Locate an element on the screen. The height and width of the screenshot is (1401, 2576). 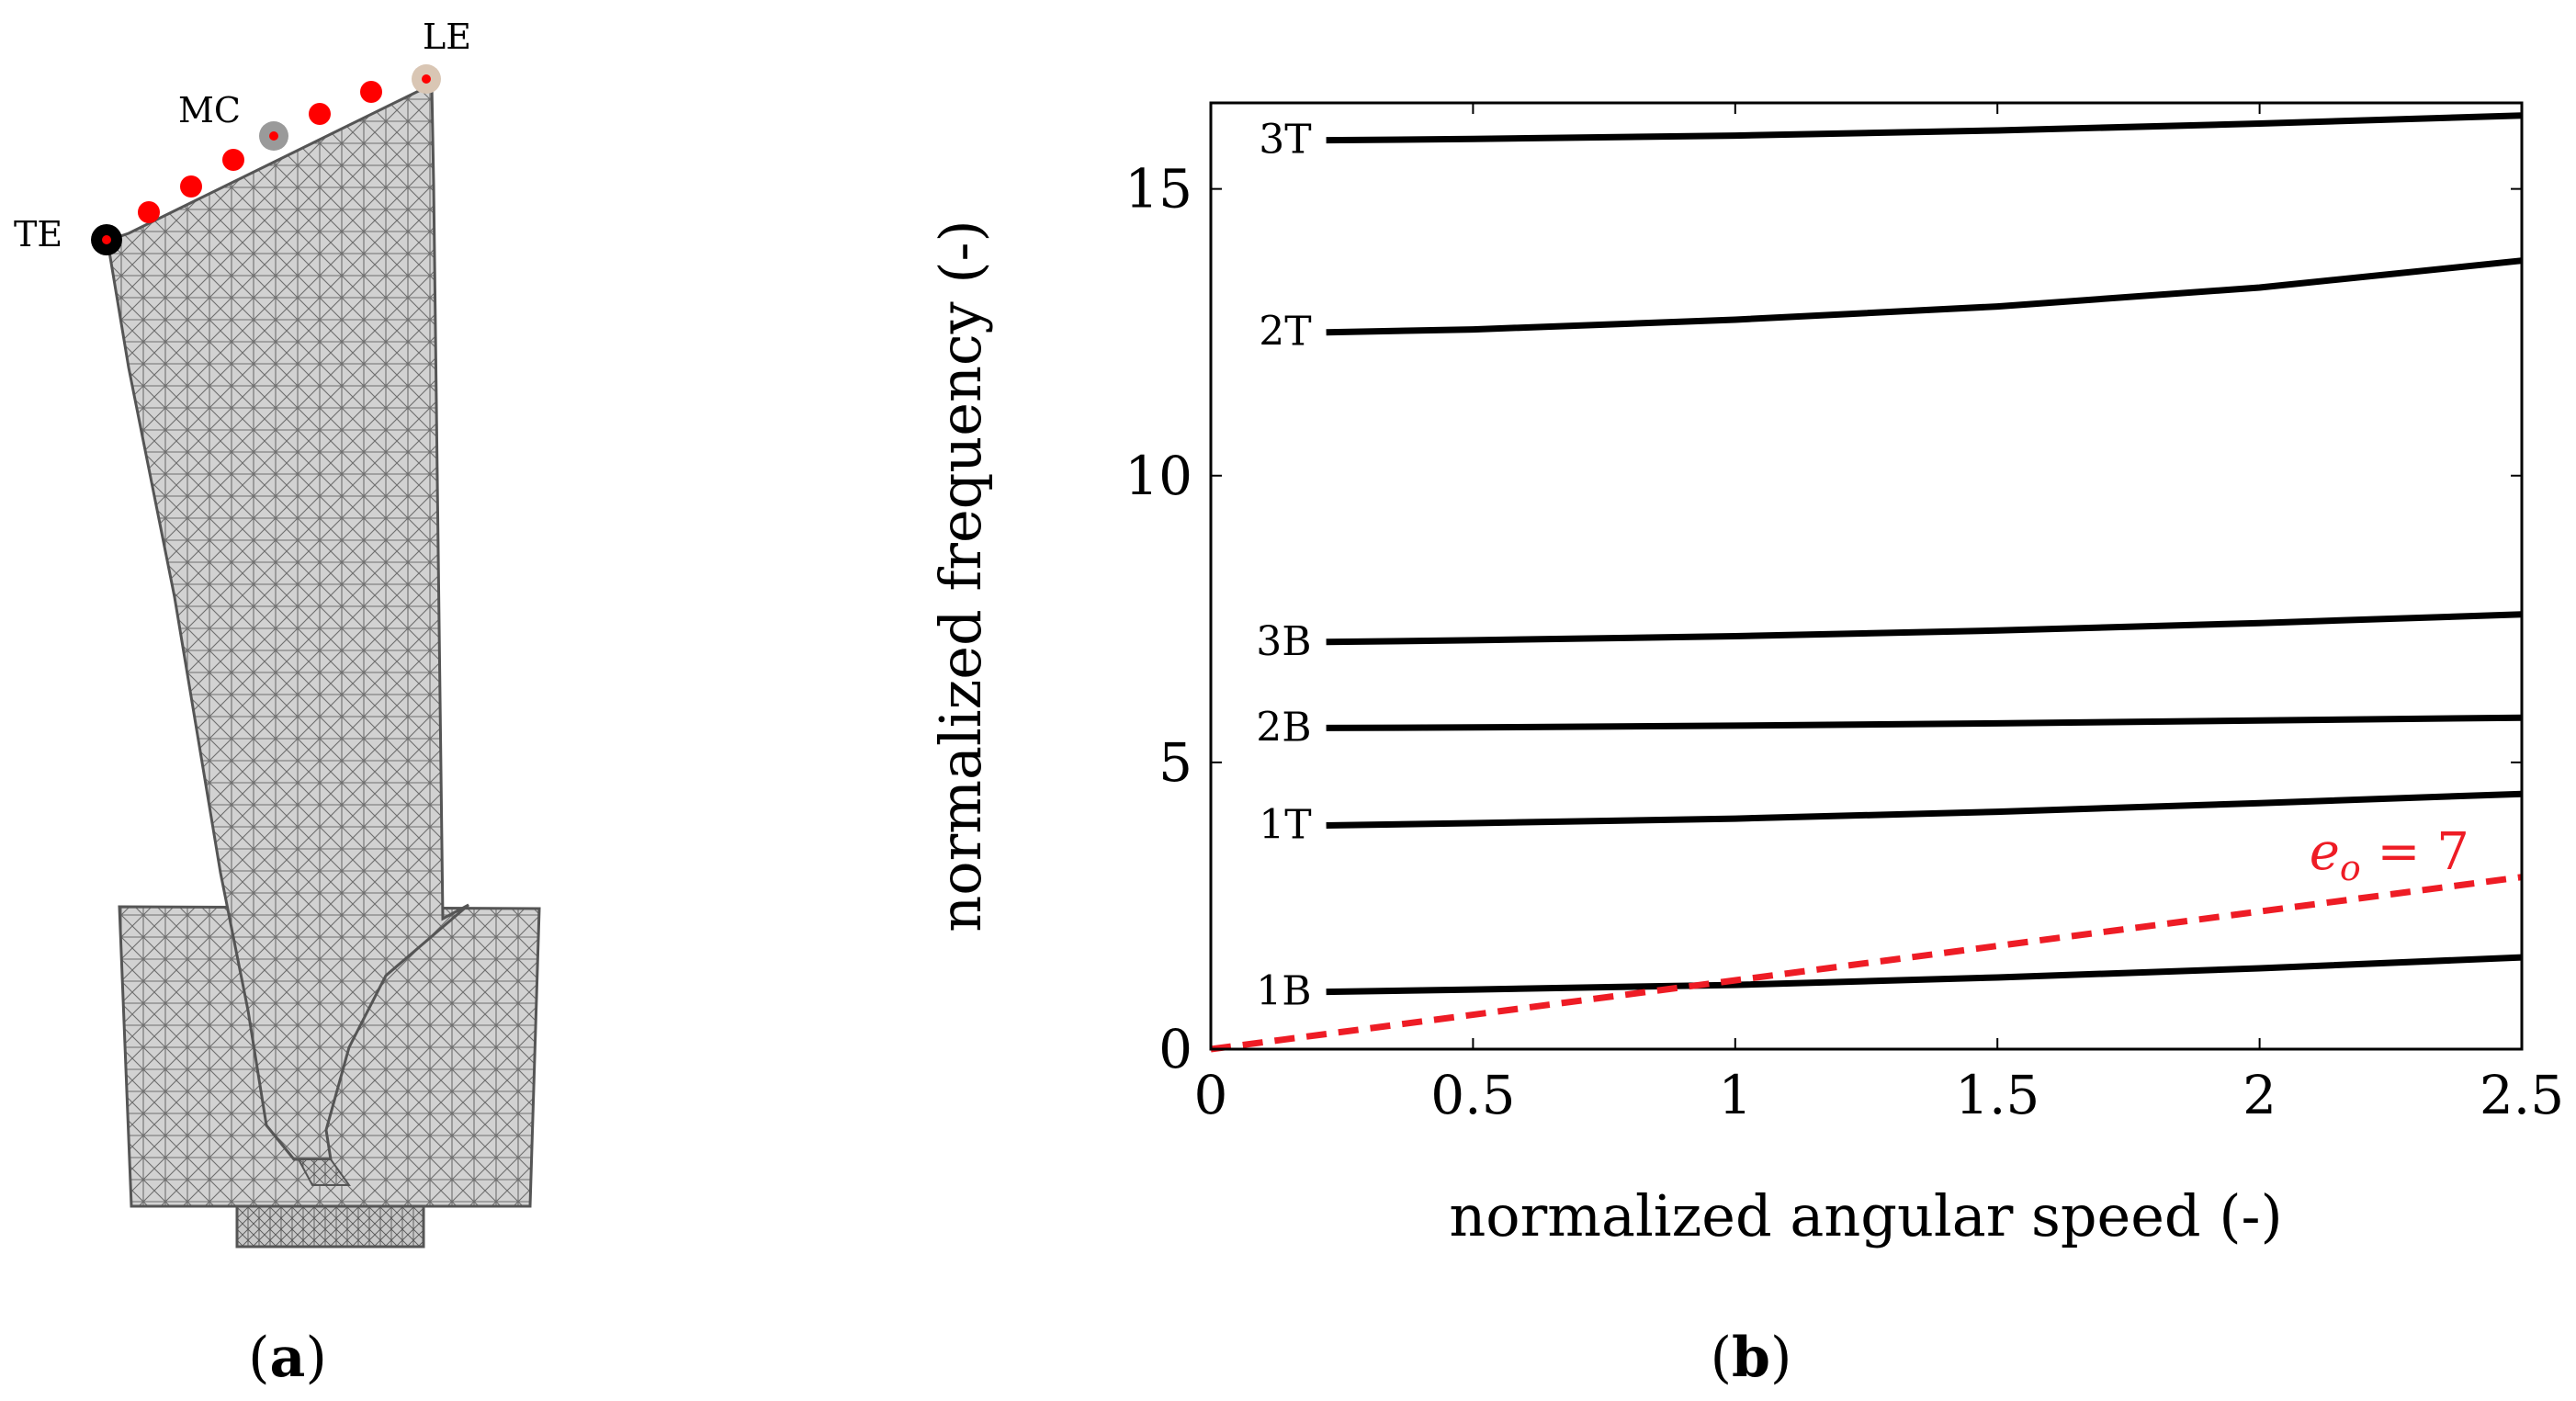
x-tick-label: 0 is located at coordinates (1211, 1095).